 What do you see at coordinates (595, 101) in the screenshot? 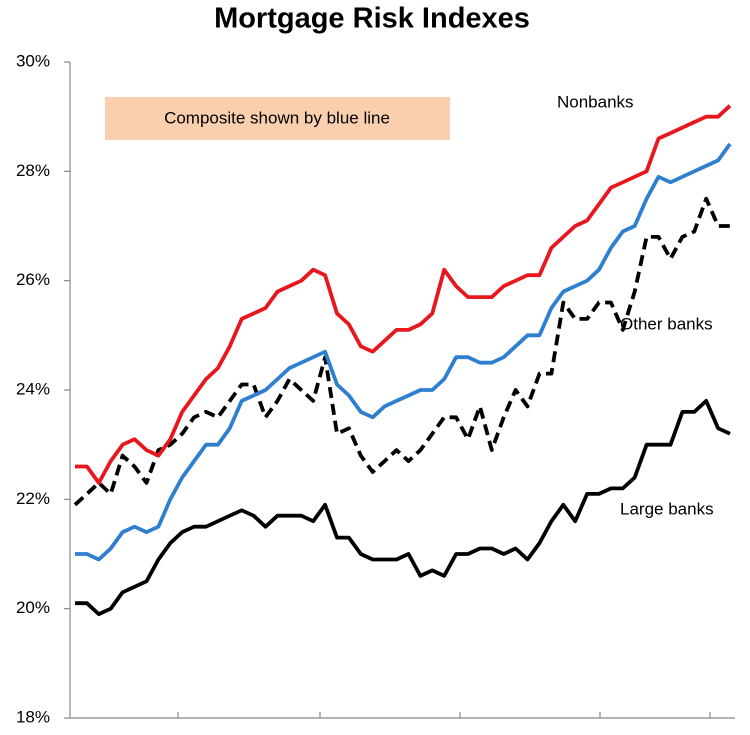
I see `series-label: Nonbanks` at bounding box center [595, 101].